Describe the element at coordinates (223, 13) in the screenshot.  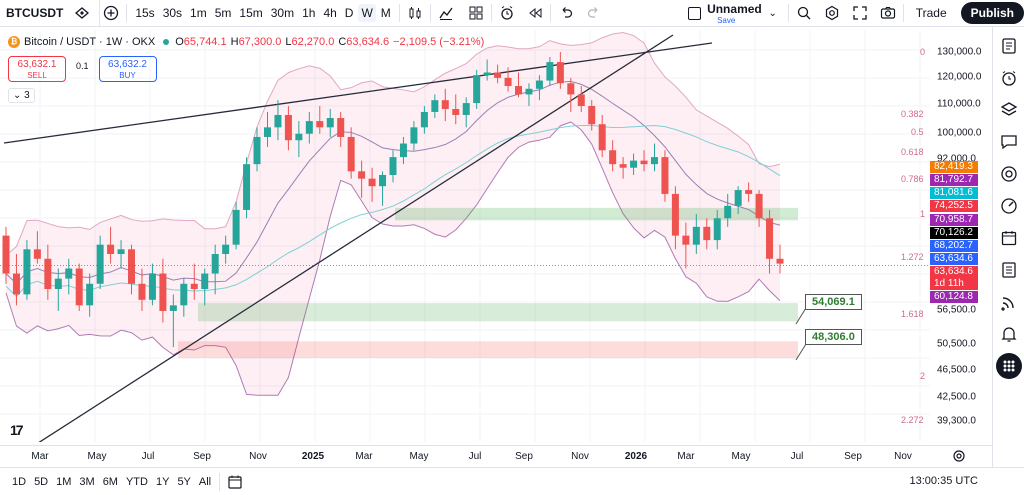
I see `interval-5m: 5m` at that location.